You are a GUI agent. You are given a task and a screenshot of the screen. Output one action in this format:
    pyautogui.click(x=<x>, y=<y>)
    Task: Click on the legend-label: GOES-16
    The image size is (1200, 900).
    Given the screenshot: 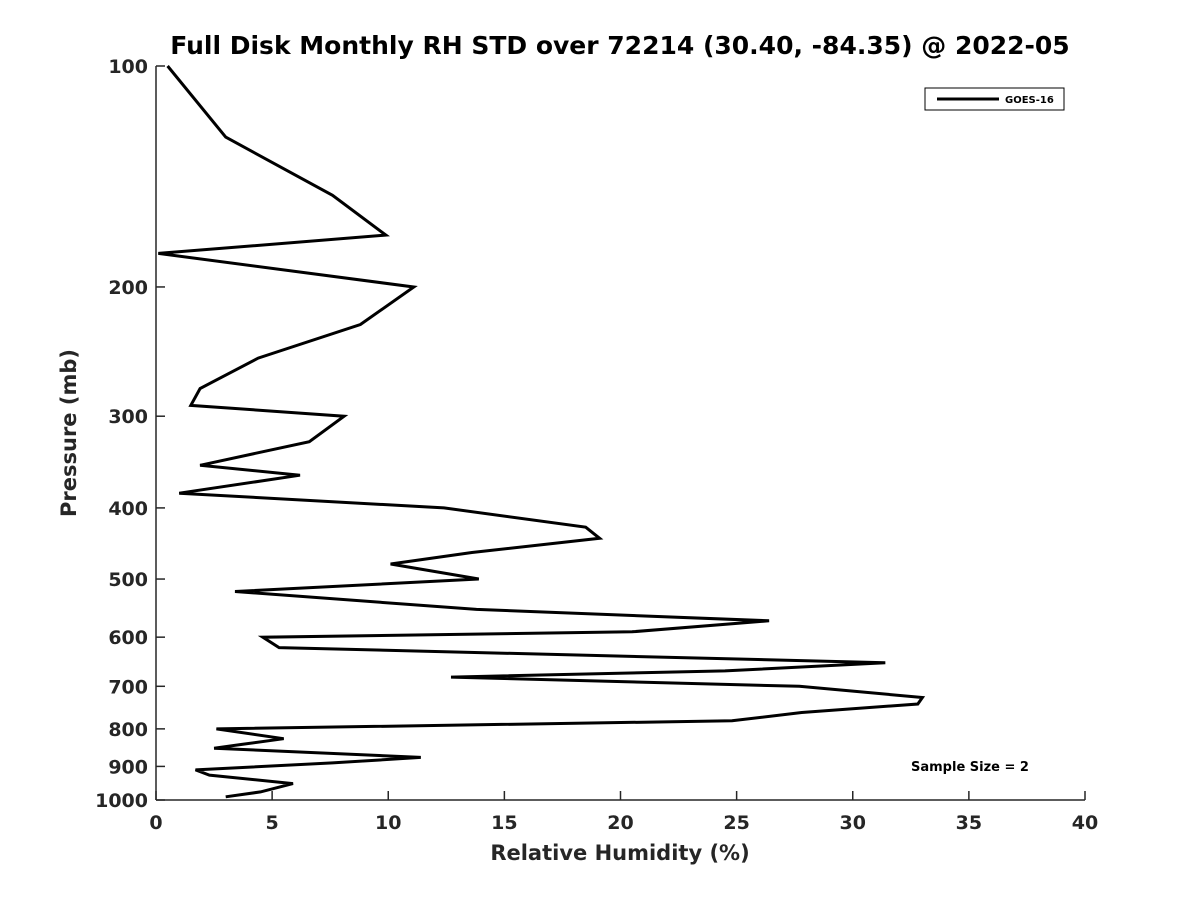 What is the action you would take?
    pyautogui.click(x=1029, y=100)
    